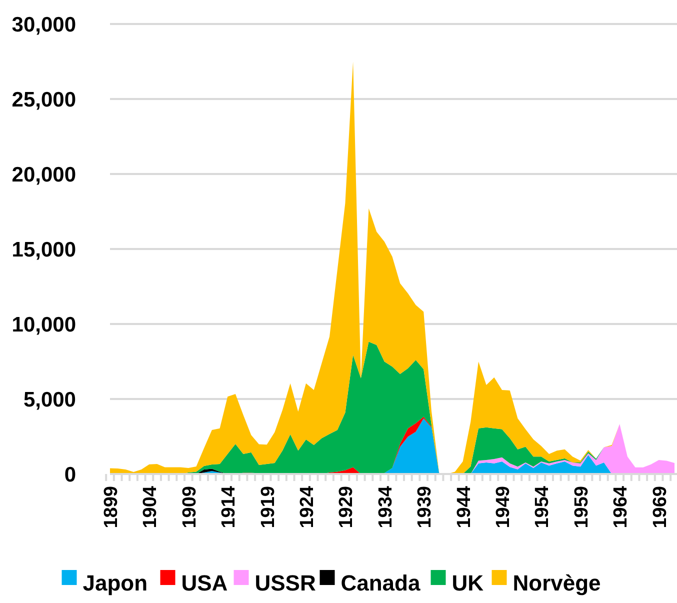  I want to click on x-tick-label: 1899, so click(111, 507).